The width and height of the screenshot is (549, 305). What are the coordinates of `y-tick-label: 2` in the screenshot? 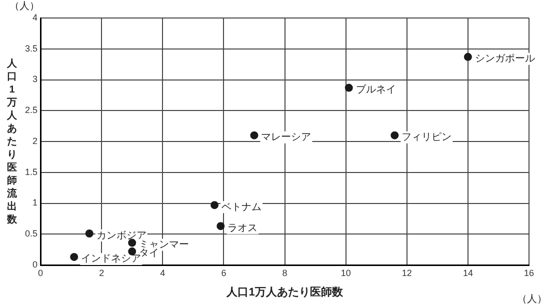 It's located at (35, 141).